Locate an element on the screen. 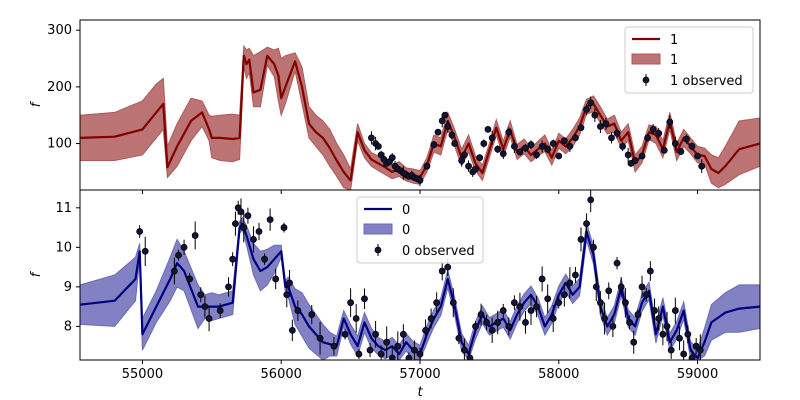  legend-label: 1 is located at coordinates (674, 40).